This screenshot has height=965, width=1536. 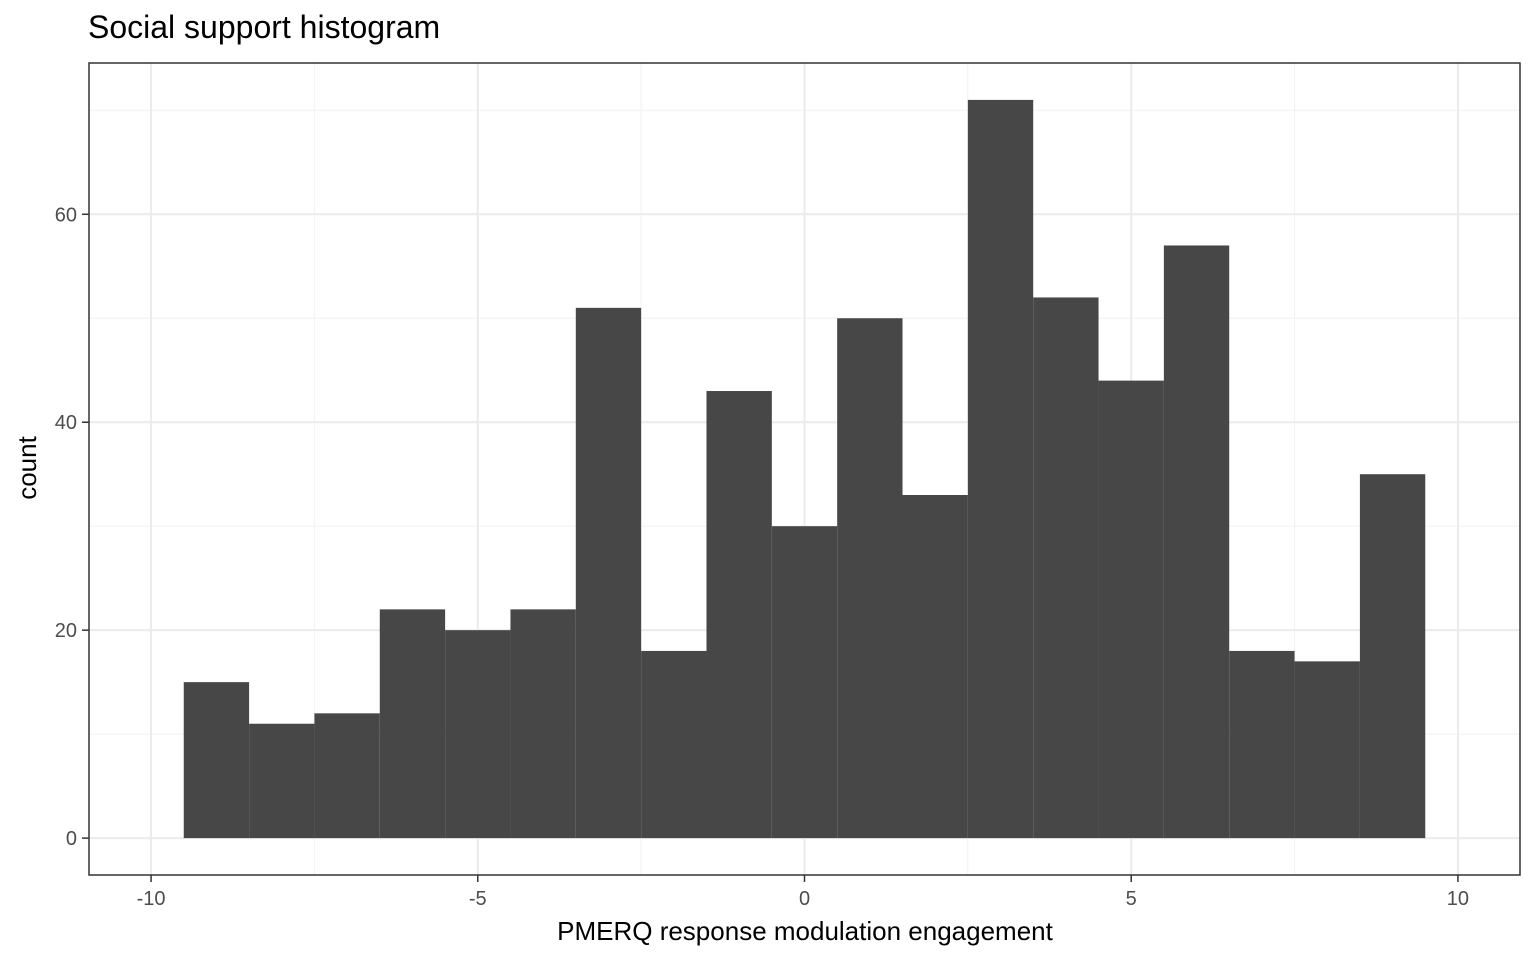 What do you see at coordinates (804, 899) in the screenshot?
I see `x-tick-label: 0` at bounding box center [804, 899].